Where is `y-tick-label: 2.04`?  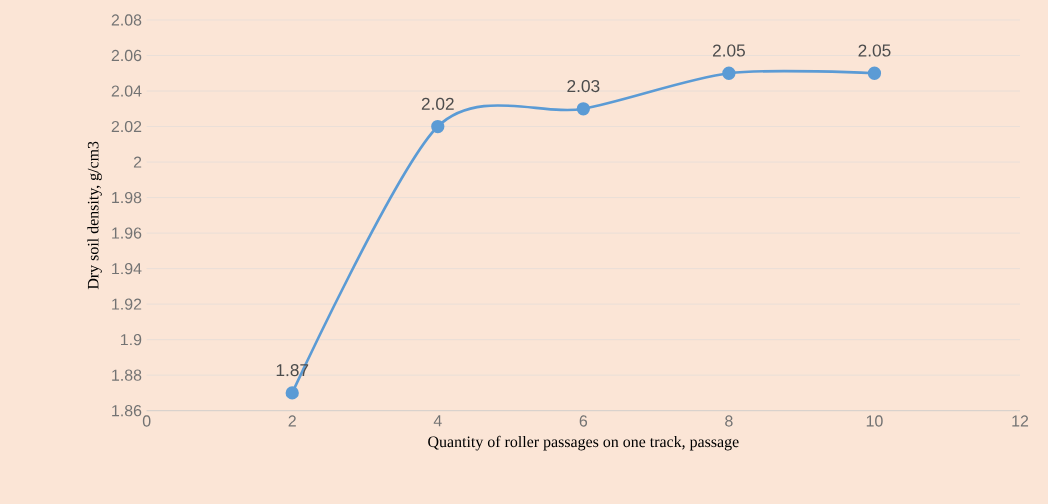
y-tick-label: 2.04 is located at coordinates (126, 91).